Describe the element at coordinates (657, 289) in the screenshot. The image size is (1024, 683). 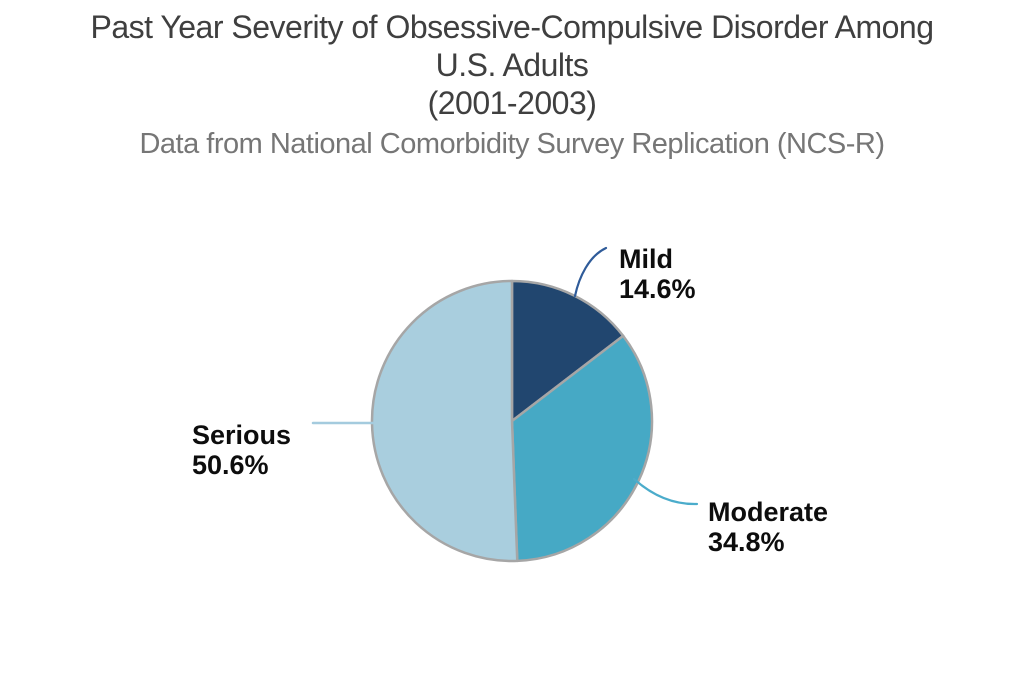
I see `slice-label-mild-value: 14.6%` at that location.